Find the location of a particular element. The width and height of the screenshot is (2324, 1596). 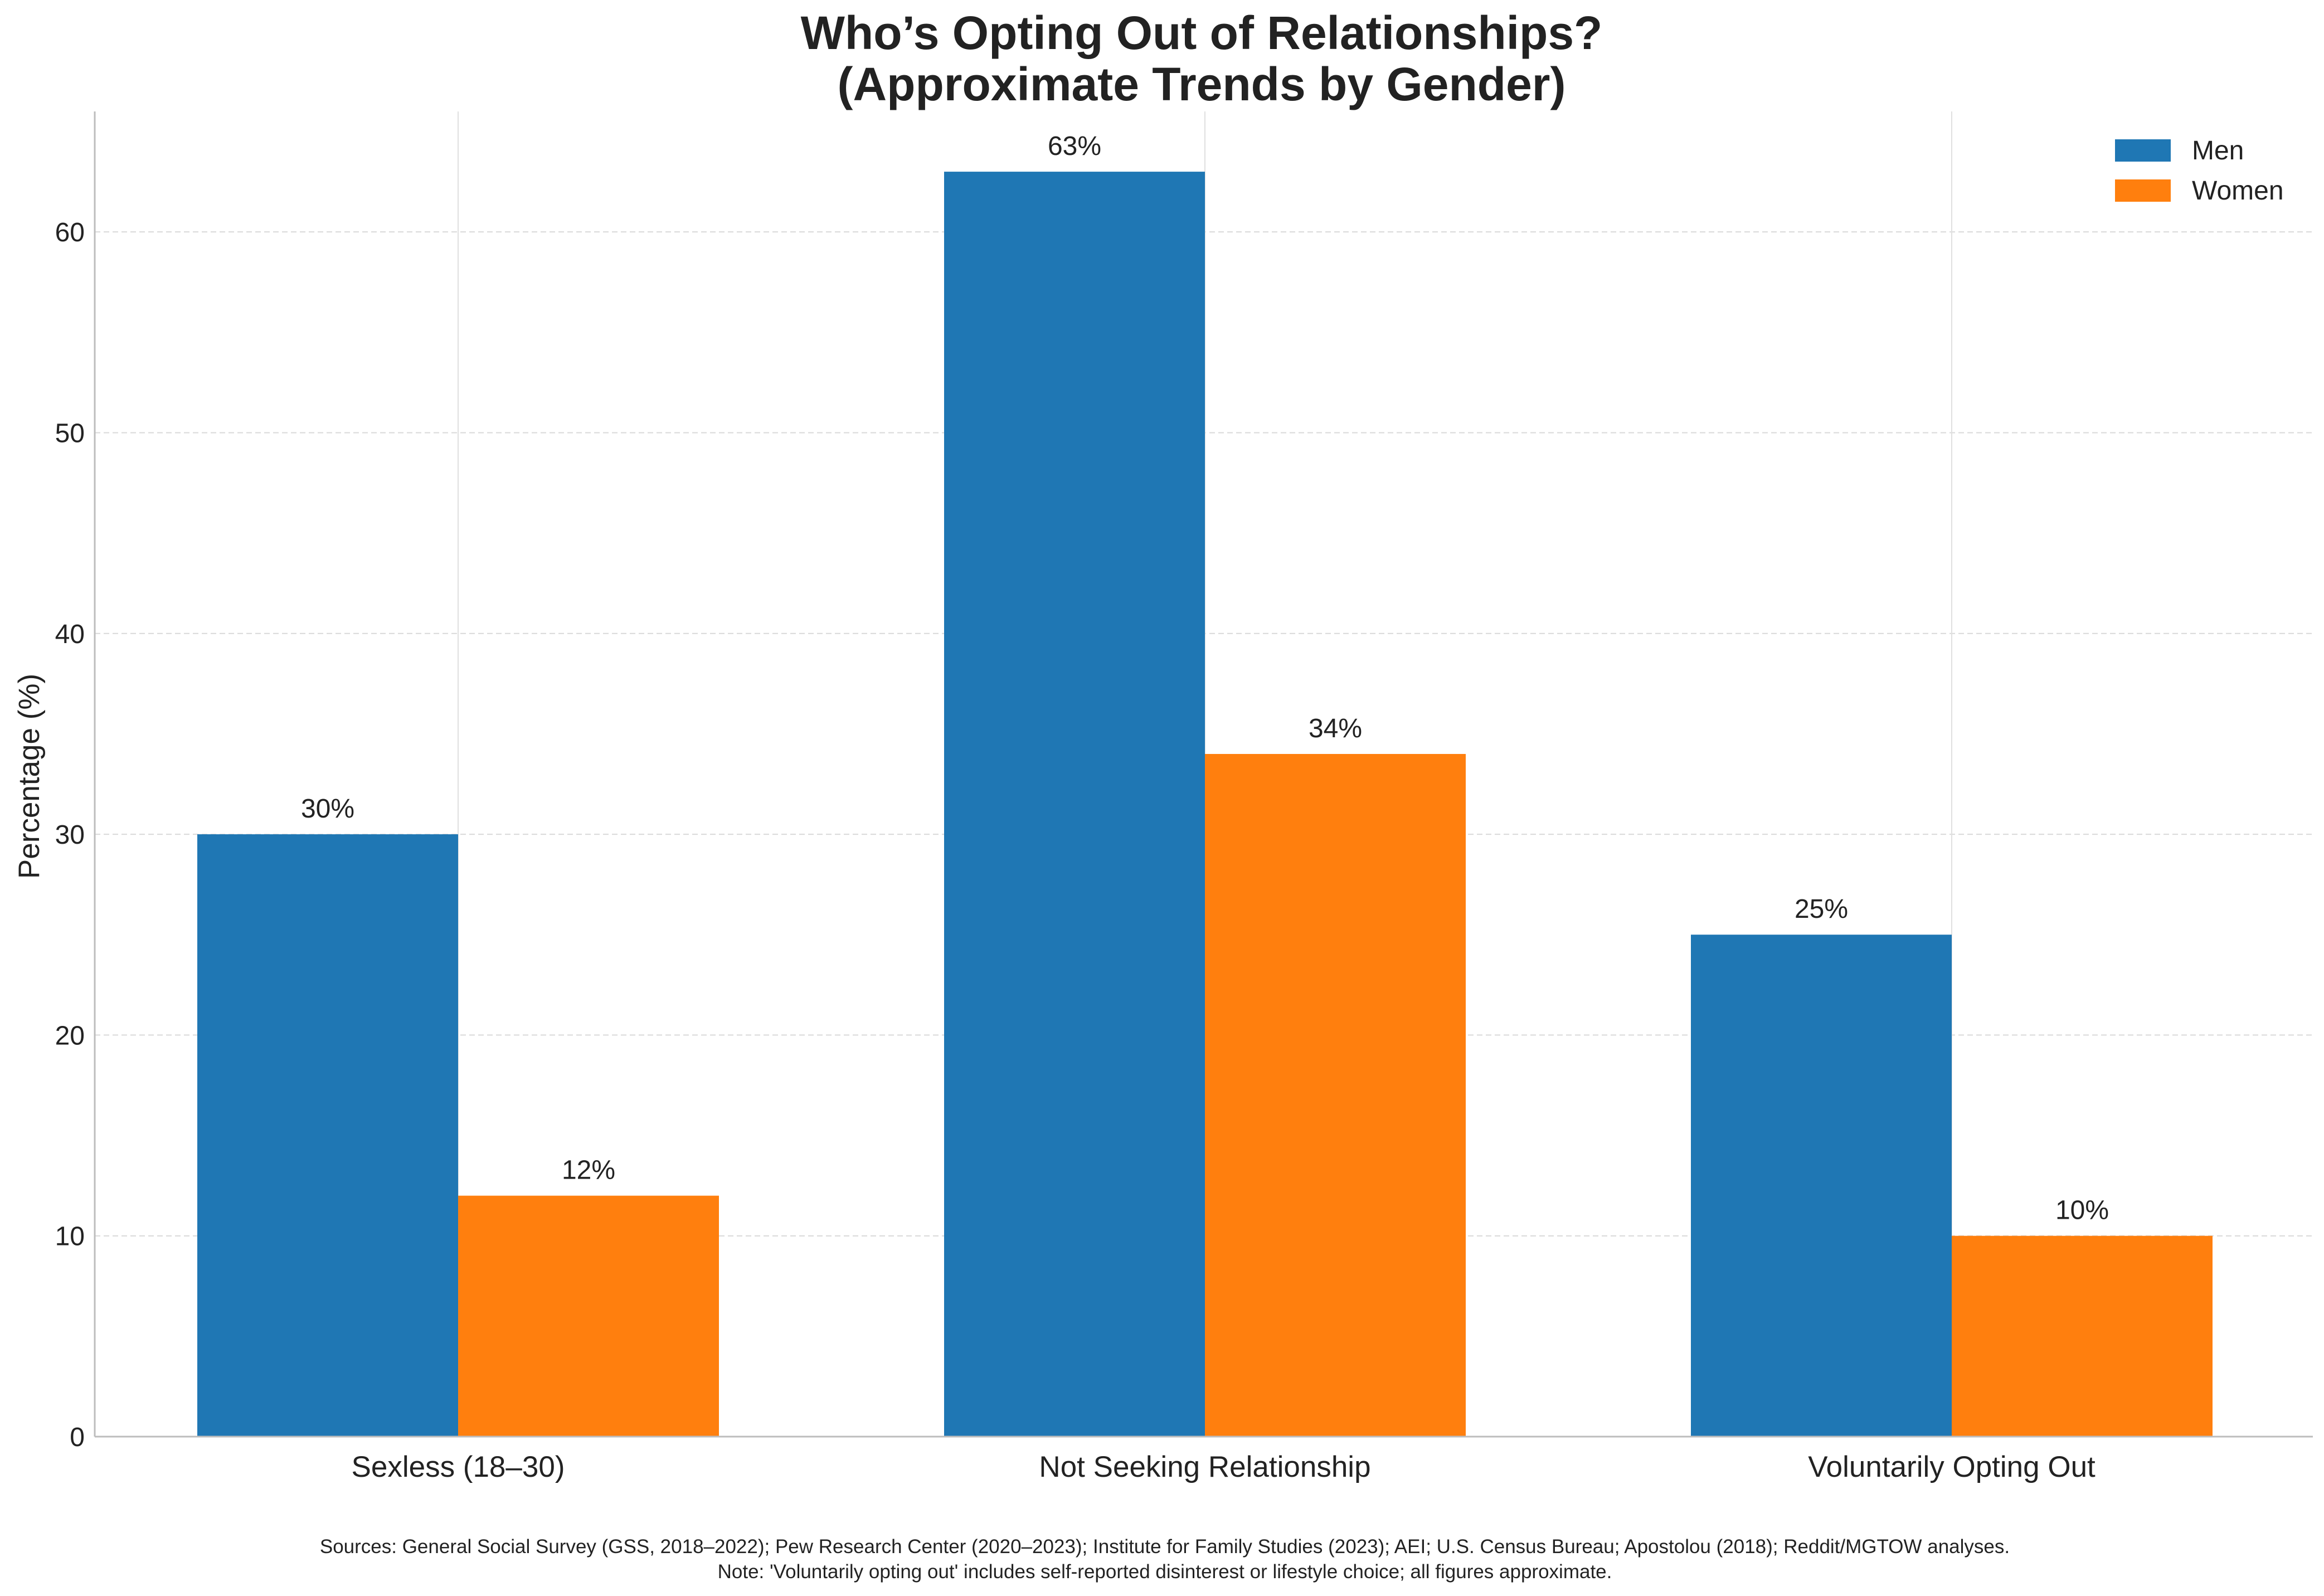

y-axis-ticks: 0 10 20 30 40 50 60 is located at coordinates (70, 835).